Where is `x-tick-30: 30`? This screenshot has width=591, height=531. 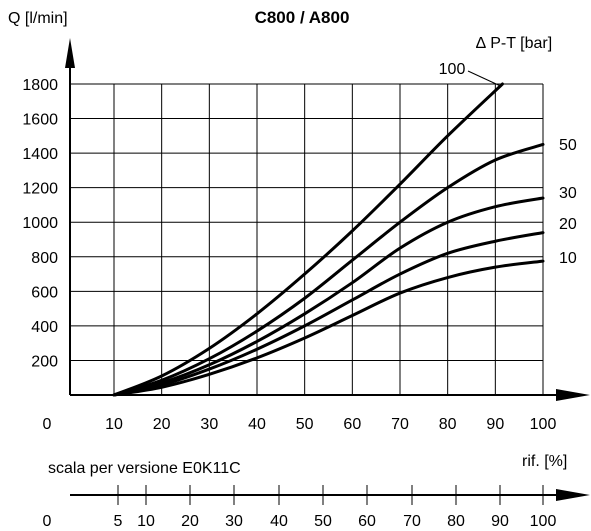
x-tick-30: 30 is located at coordinates (209, 424).